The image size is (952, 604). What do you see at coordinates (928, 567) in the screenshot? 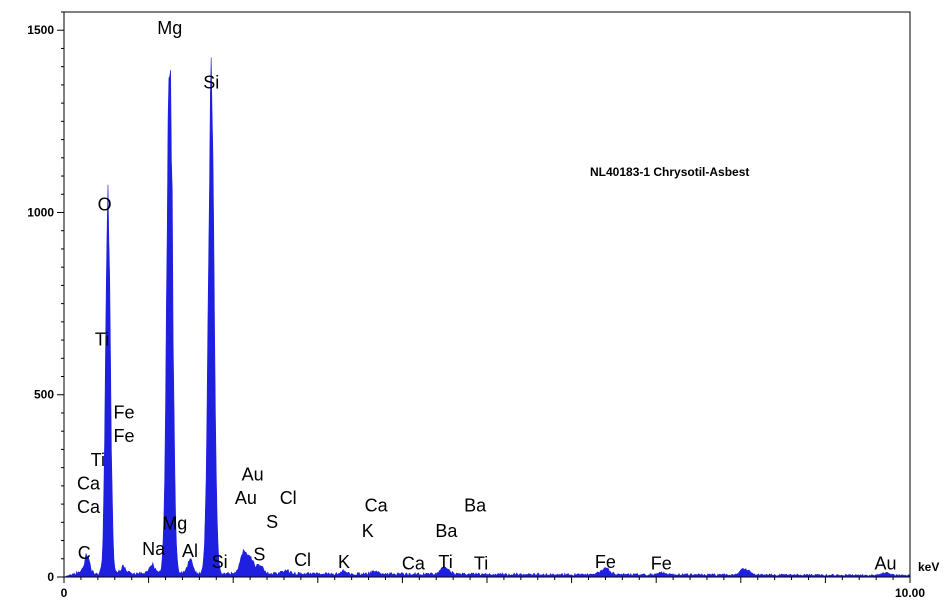
I see `x-axis-unit-label: keV` at bounding box center [928, 567].